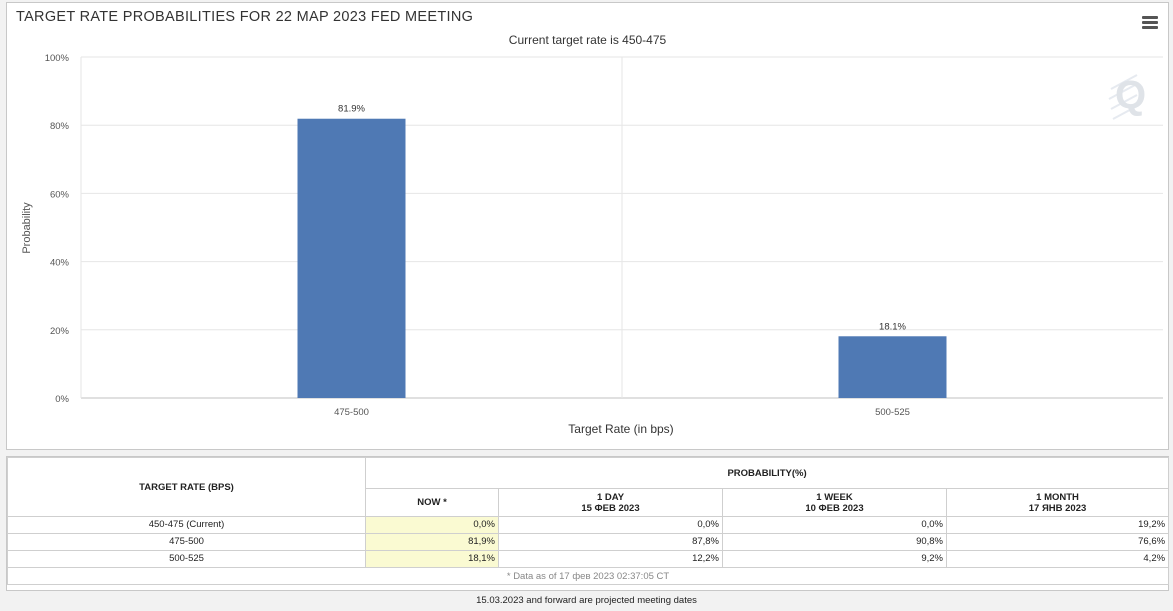 The width and height of the screenshot is (1173, 611). Describe the element at coordinates (834, 542) in the screenshot. I see `probability-cell: 90,8%` at that location.